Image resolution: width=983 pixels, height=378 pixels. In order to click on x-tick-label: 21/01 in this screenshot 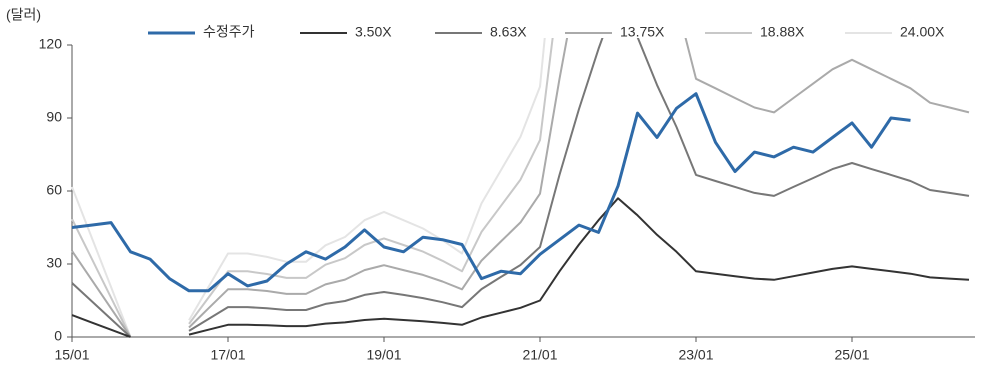, I will do `click(539, 355)`.